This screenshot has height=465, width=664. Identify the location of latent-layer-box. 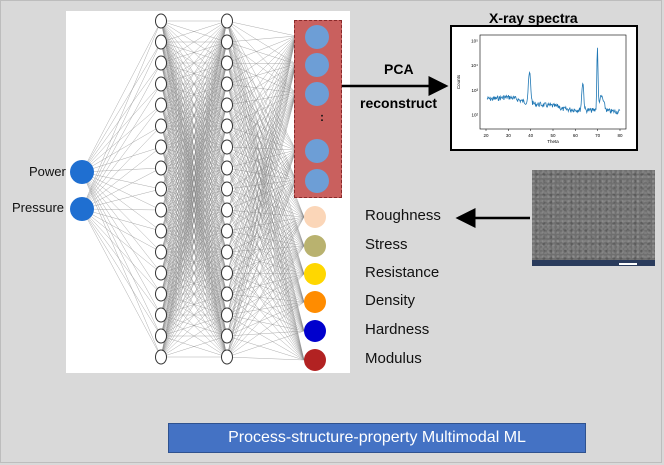
(318, 109).